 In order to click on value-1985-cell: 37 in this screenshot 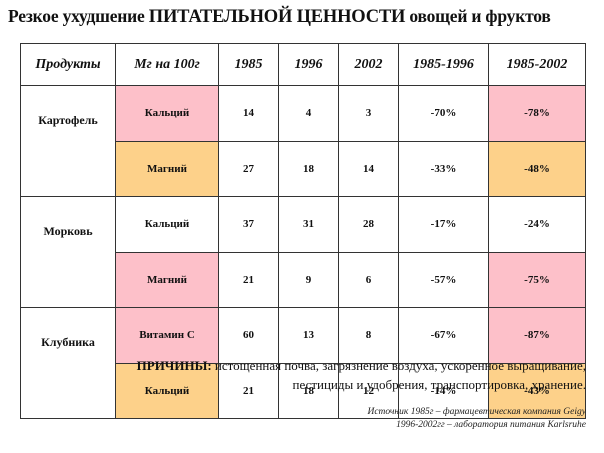, I will do `click(248, 224)`.